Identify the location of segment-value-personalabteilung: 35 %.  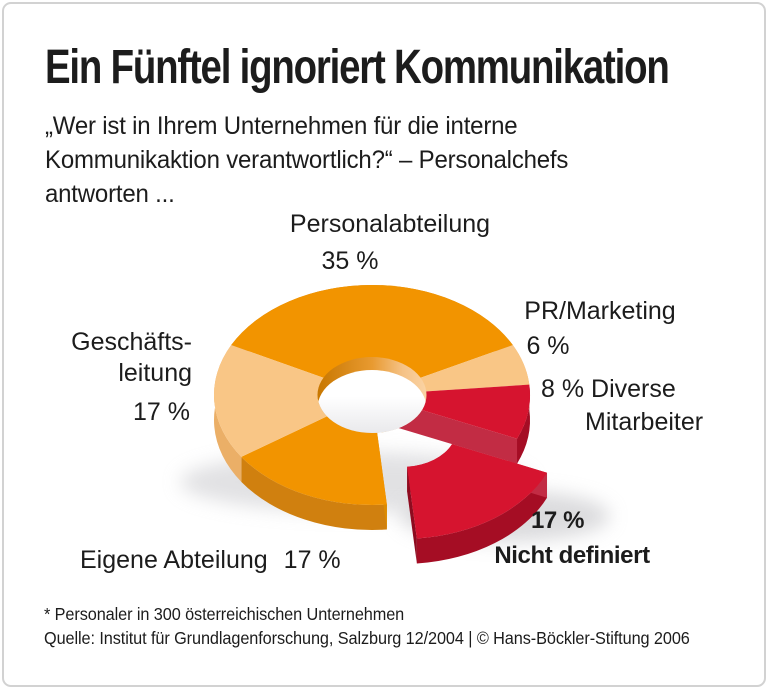
(350, 261).